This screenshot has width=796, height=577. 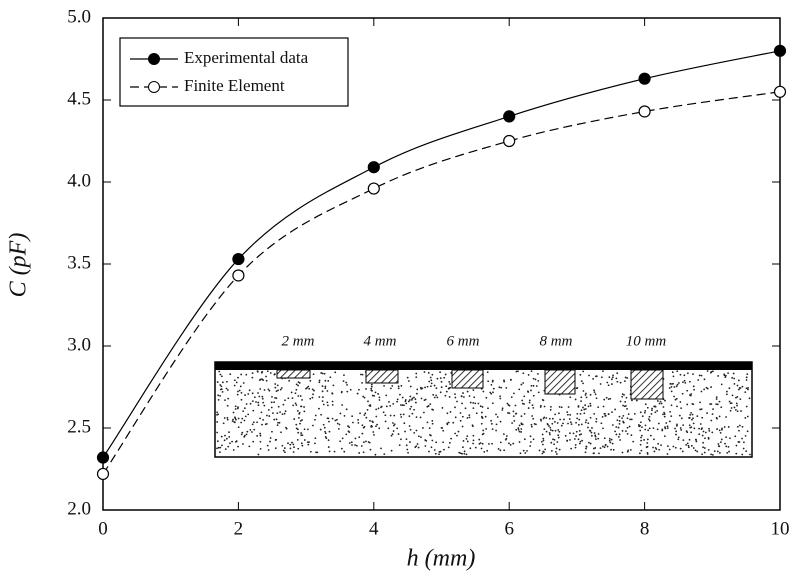 What do you see at coordinates (556, 341) in the screenshot?
I see `inset-label: 8 mm` at bounding box center [556, 341].